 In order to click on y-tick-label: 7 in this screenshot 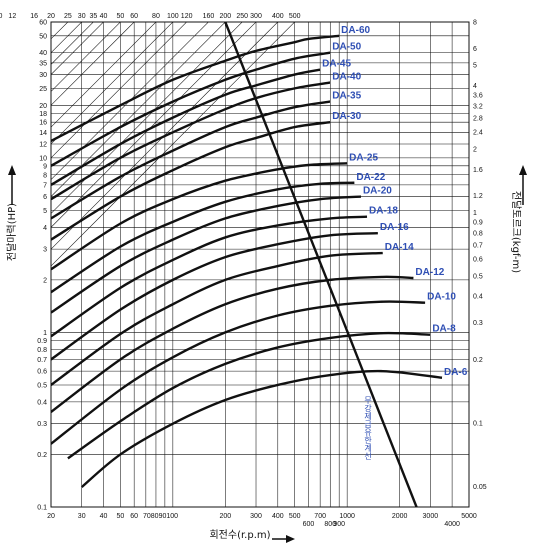, I will do `click(45, 185)`.